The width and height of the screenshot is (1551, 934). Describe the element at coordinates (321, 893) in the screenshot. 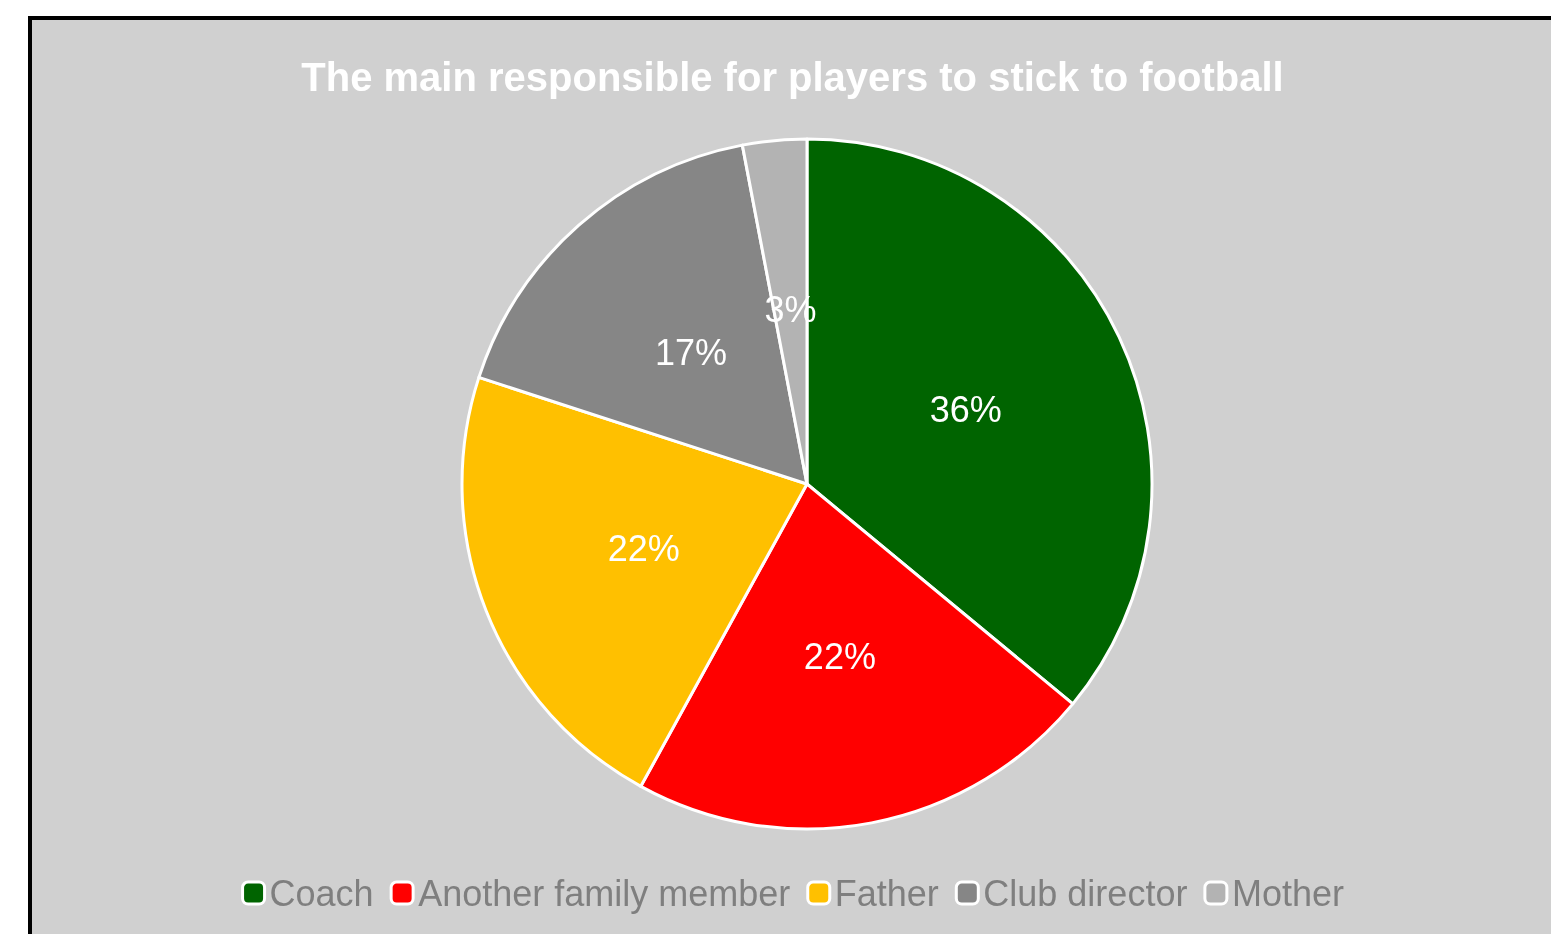

I see `legend-label: Coach` at that location.